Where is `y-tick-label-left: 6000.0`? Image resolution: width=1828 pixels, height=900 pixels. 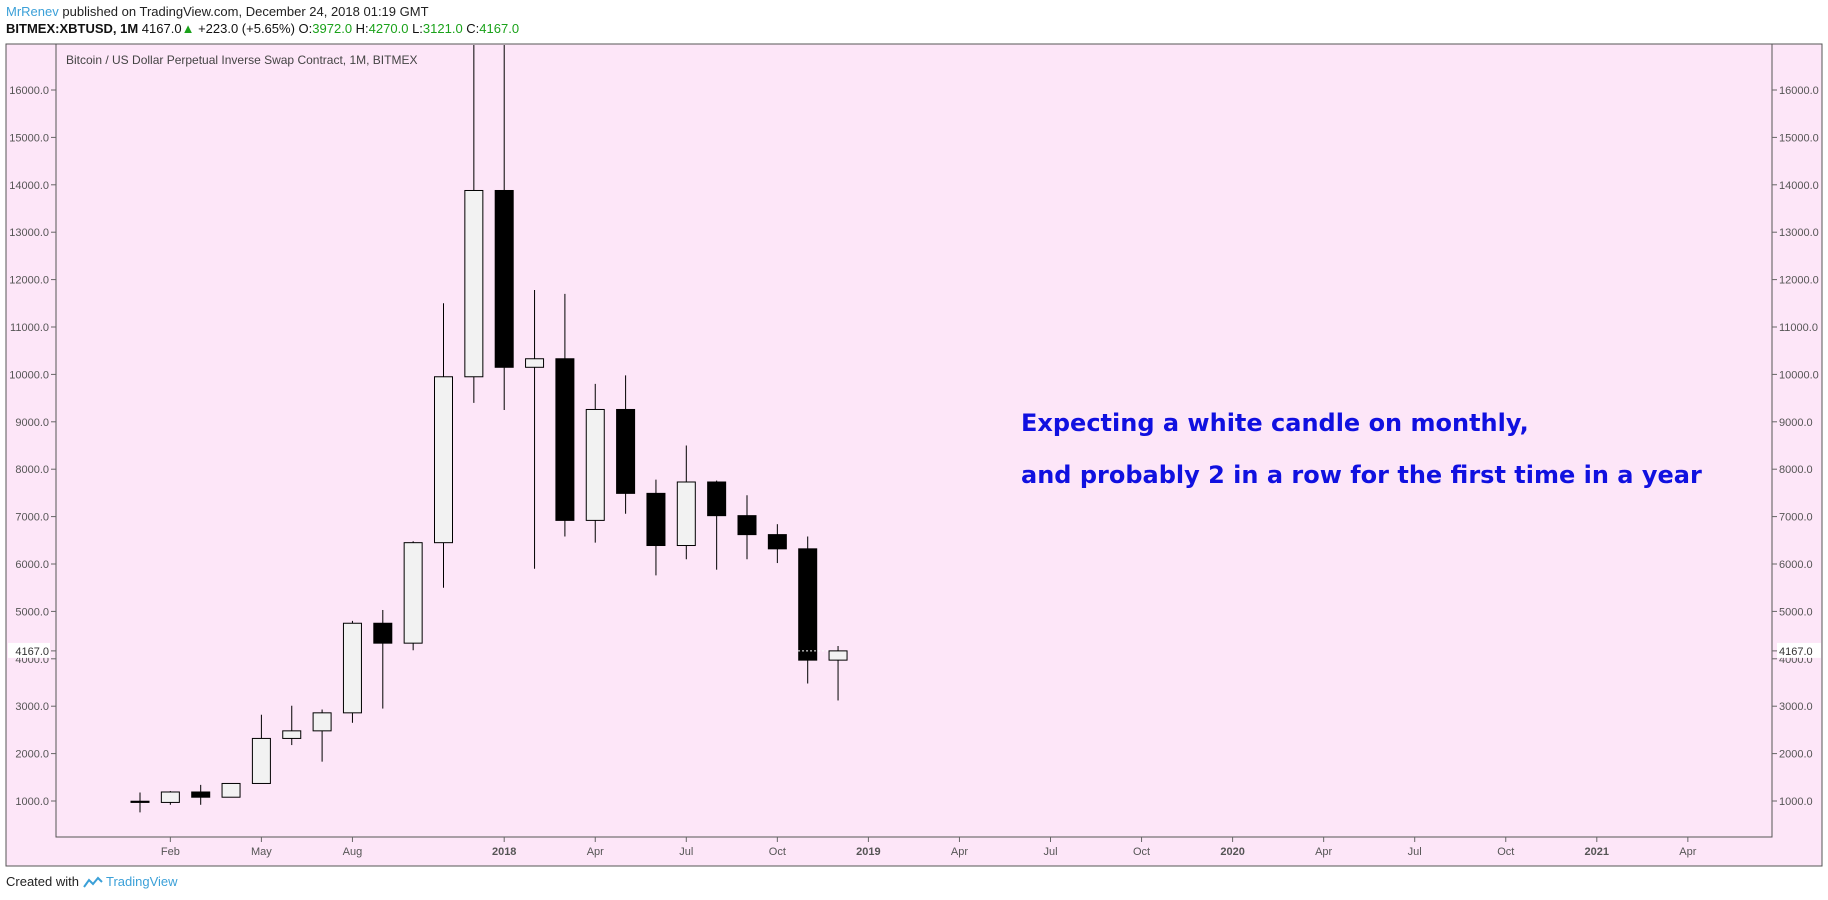 y-tick-label-left: 6000.0 is located at coordinates (32, 565).